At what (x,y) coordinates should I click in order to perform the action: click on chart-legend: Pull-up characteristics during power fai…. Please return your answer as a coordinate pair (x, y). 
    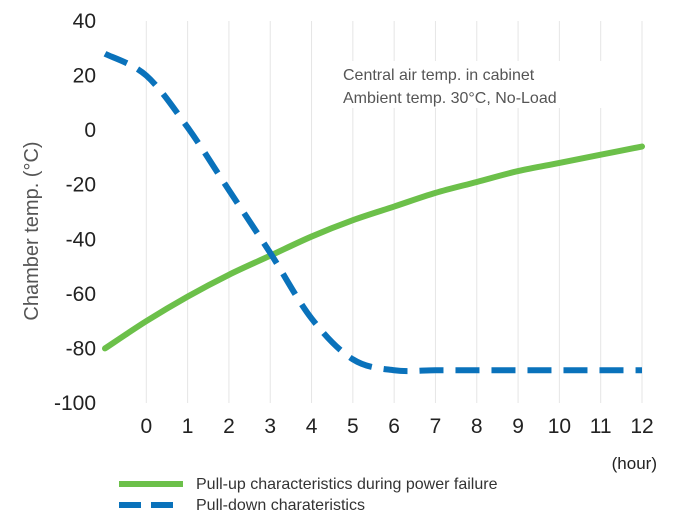
    Looking at the image, I should click on (308, 495).